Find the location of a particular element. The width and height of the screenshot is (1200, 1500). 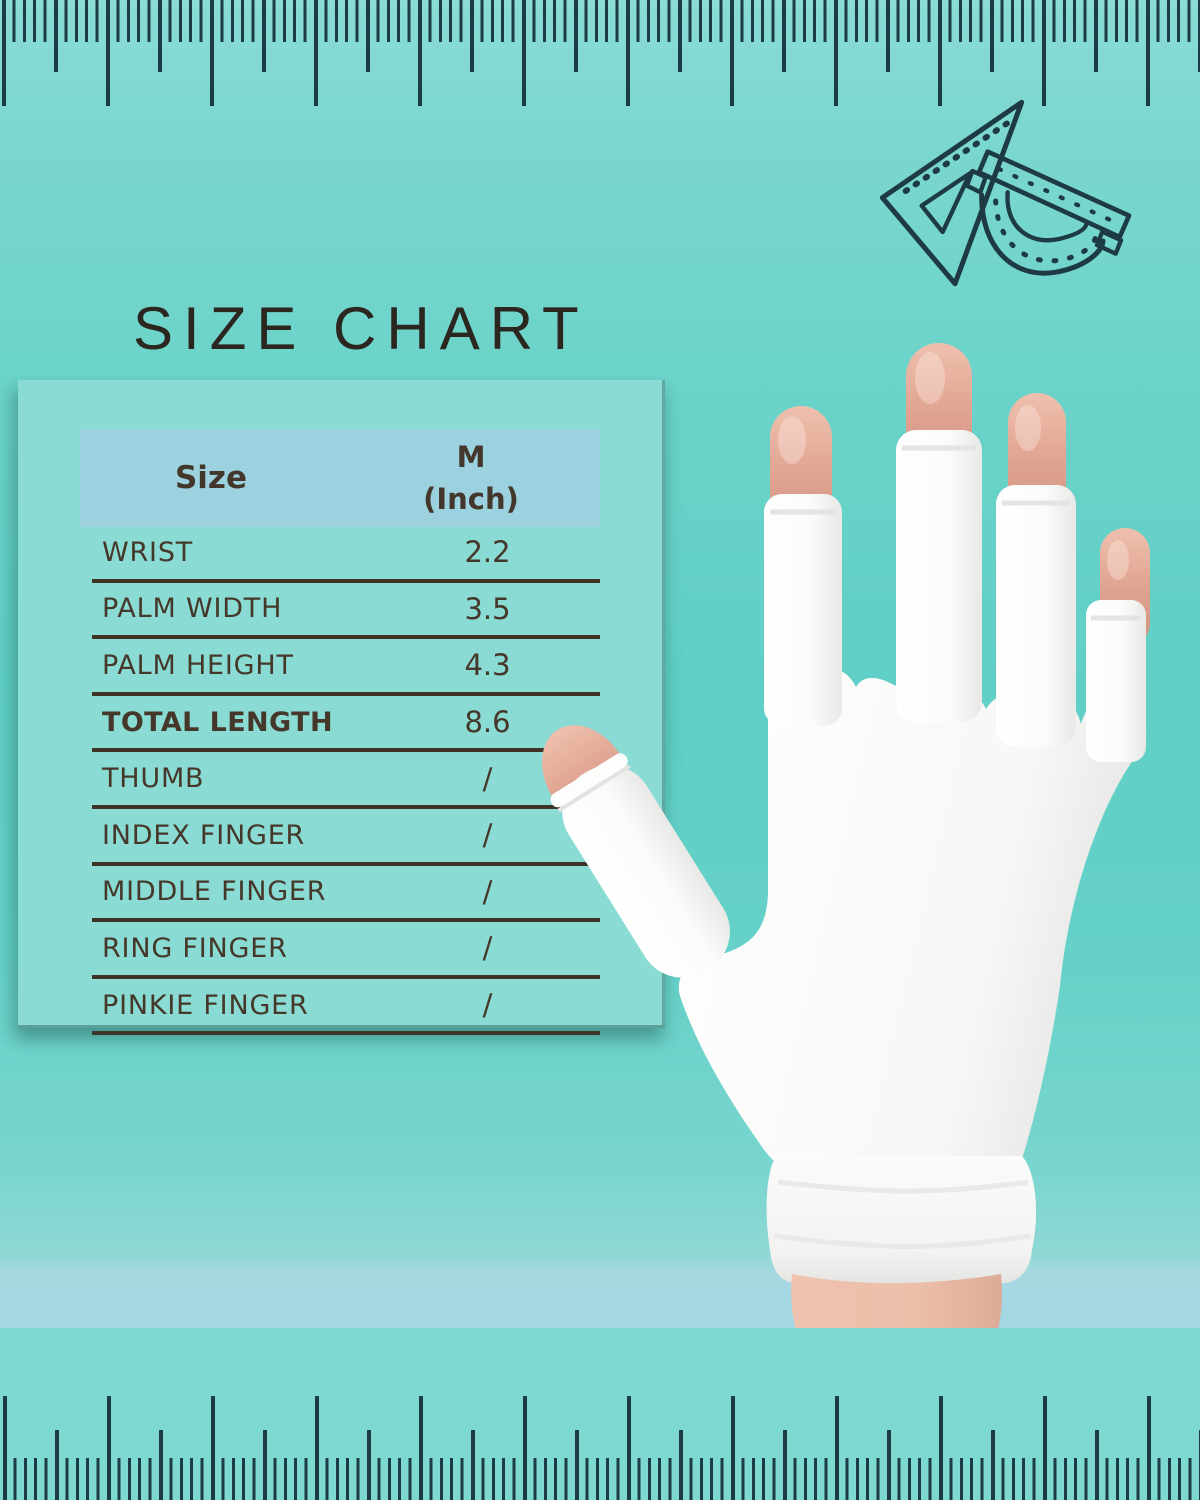

protractor-bar is located at coordinates (1054, 194).